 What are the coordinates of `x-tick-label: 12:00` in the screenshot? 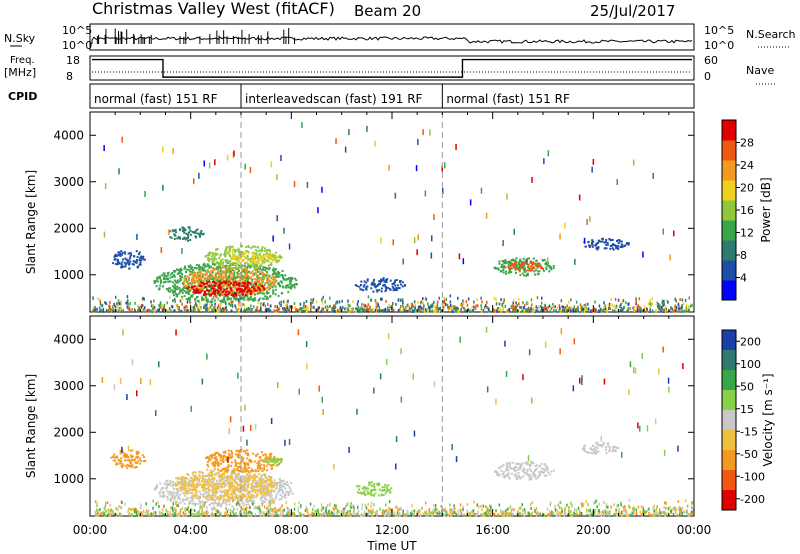 It's located at (392, 530).